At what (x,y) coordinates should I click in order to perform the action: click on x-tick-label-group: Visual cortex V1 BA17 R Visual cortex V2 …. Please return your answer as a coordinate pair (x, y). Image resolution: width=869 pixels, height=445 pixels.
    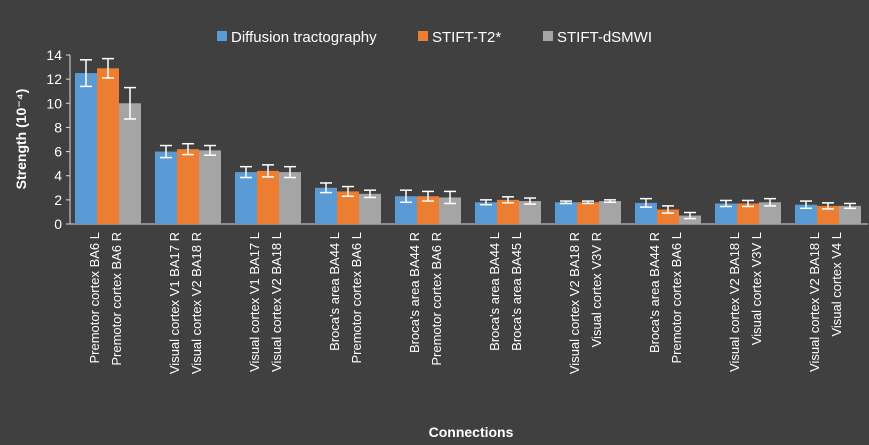
    Looking at the image, I should click on (185, 303).